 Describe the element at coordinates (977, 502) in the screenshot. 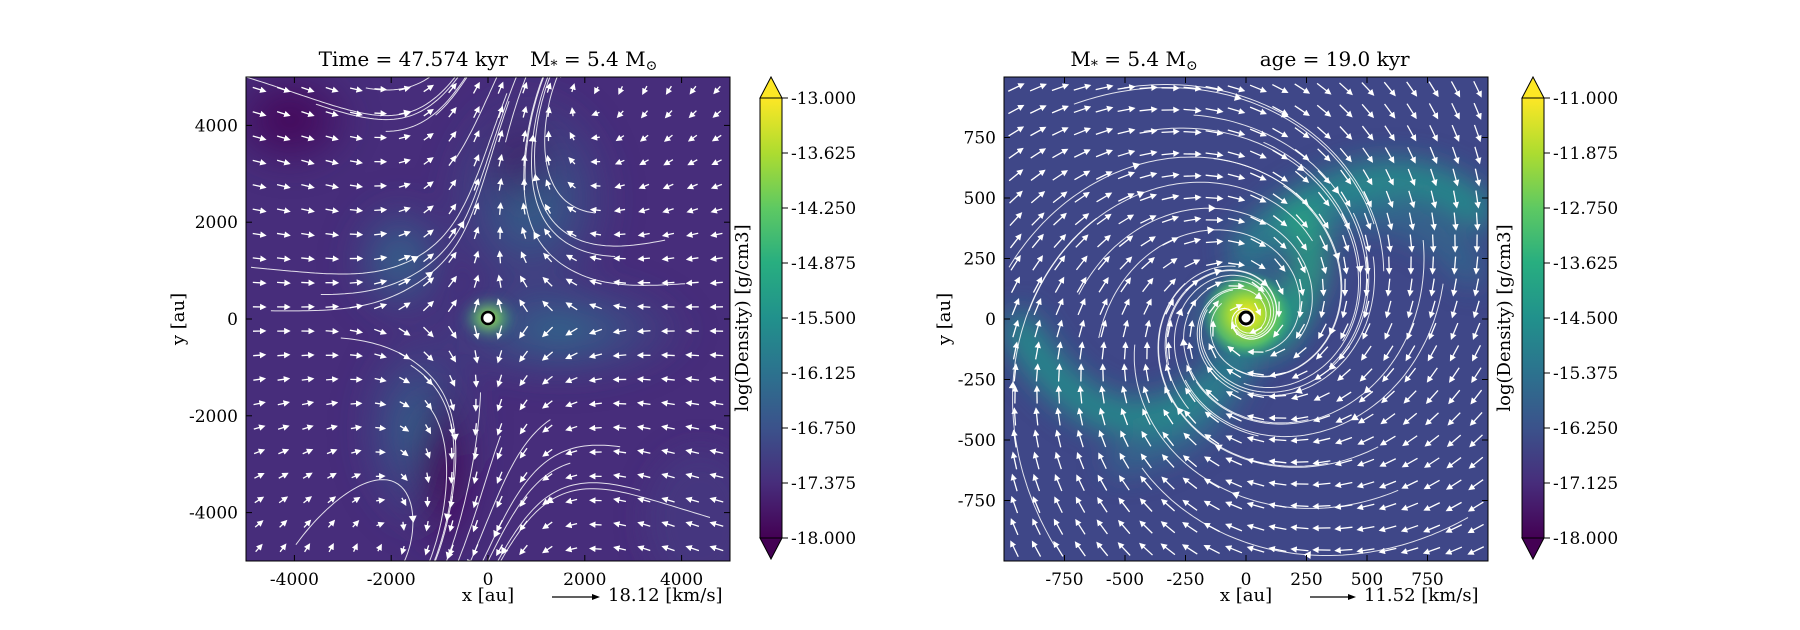

I see `panel-2-ytick-label: -750` at that location.